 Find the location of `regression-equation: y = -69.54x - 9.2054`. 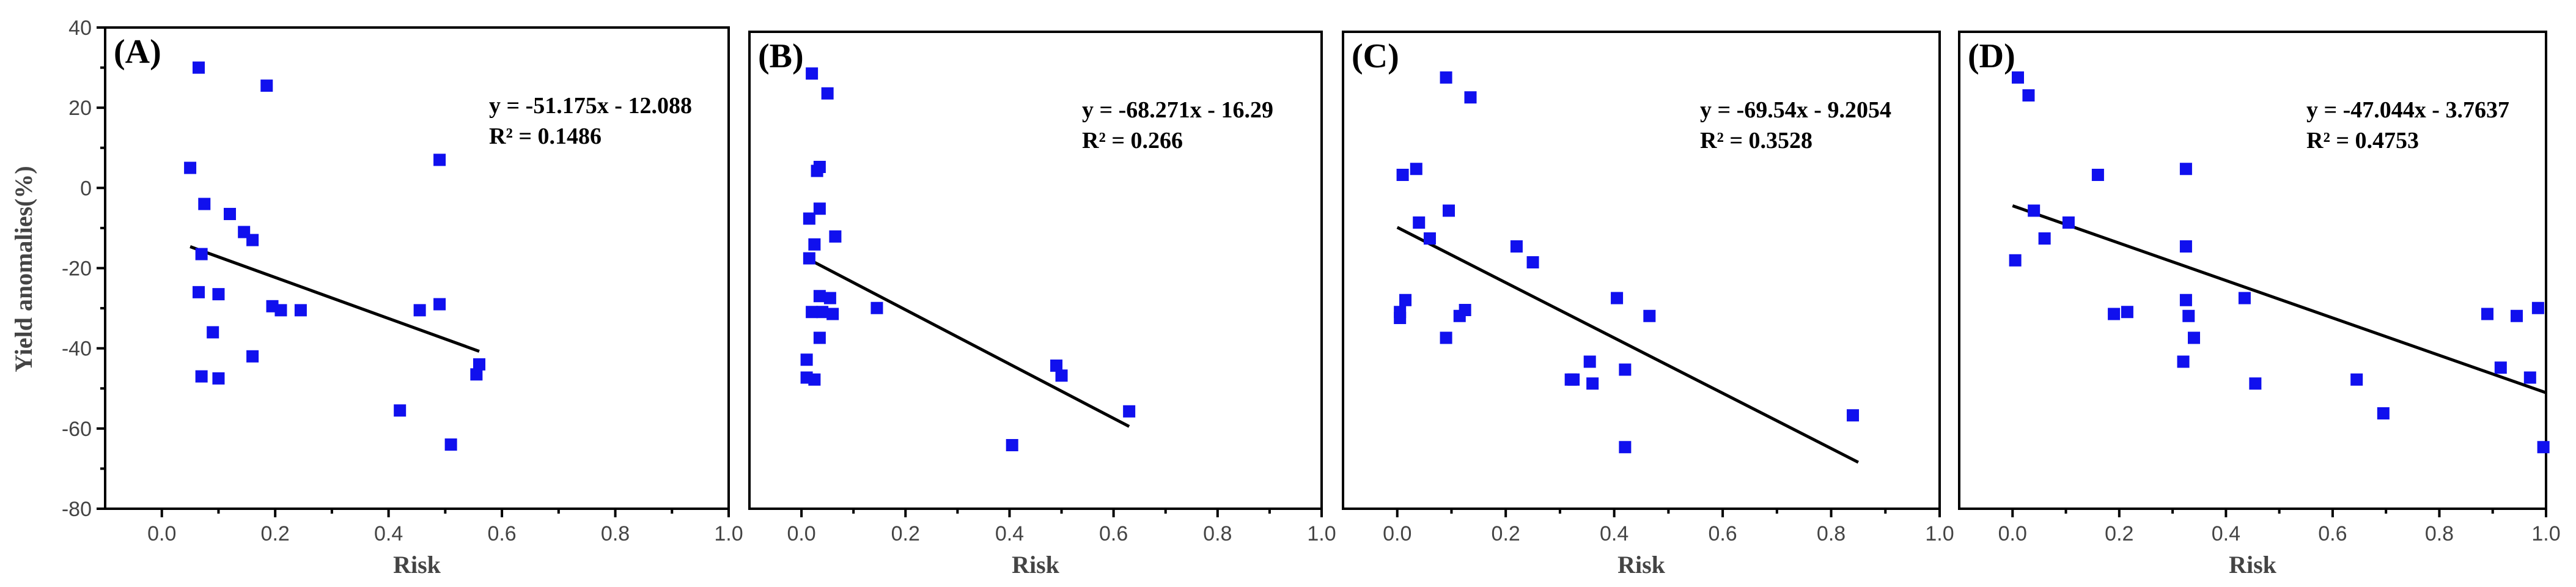

regression-equation: y = -69.54x - 9.2054 is located at coordinates (1795, 110).